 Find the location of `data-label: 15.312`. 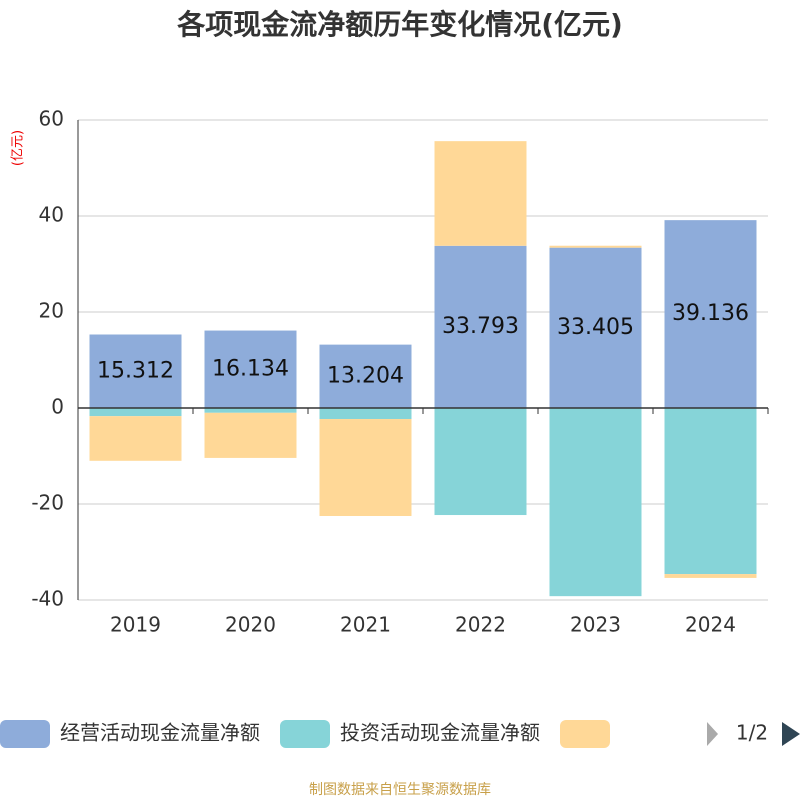

data-label: 15.312 is located at coordinates (135, 370).